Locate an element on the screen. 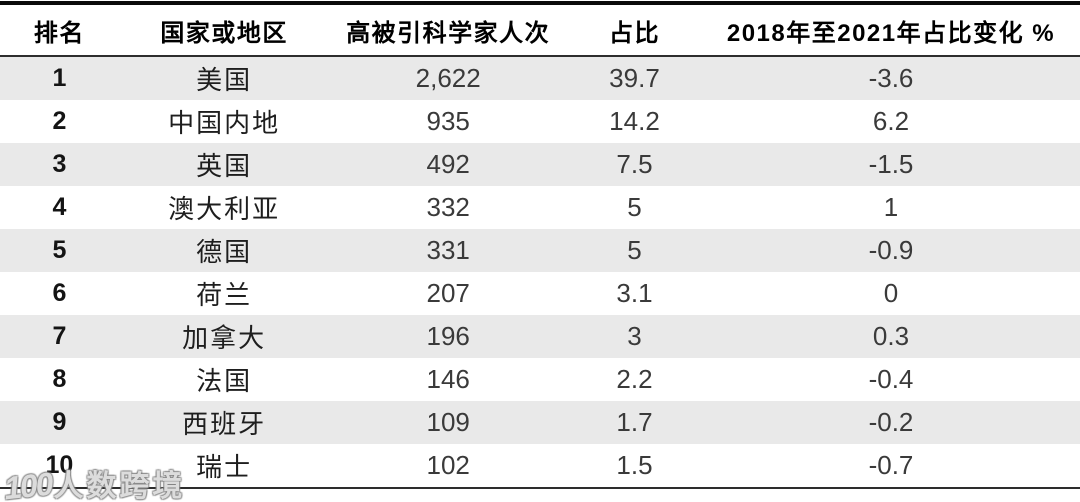  table-row: 1 美国 2,622 39.7 -3.6 is located at coordinates (540, 78).